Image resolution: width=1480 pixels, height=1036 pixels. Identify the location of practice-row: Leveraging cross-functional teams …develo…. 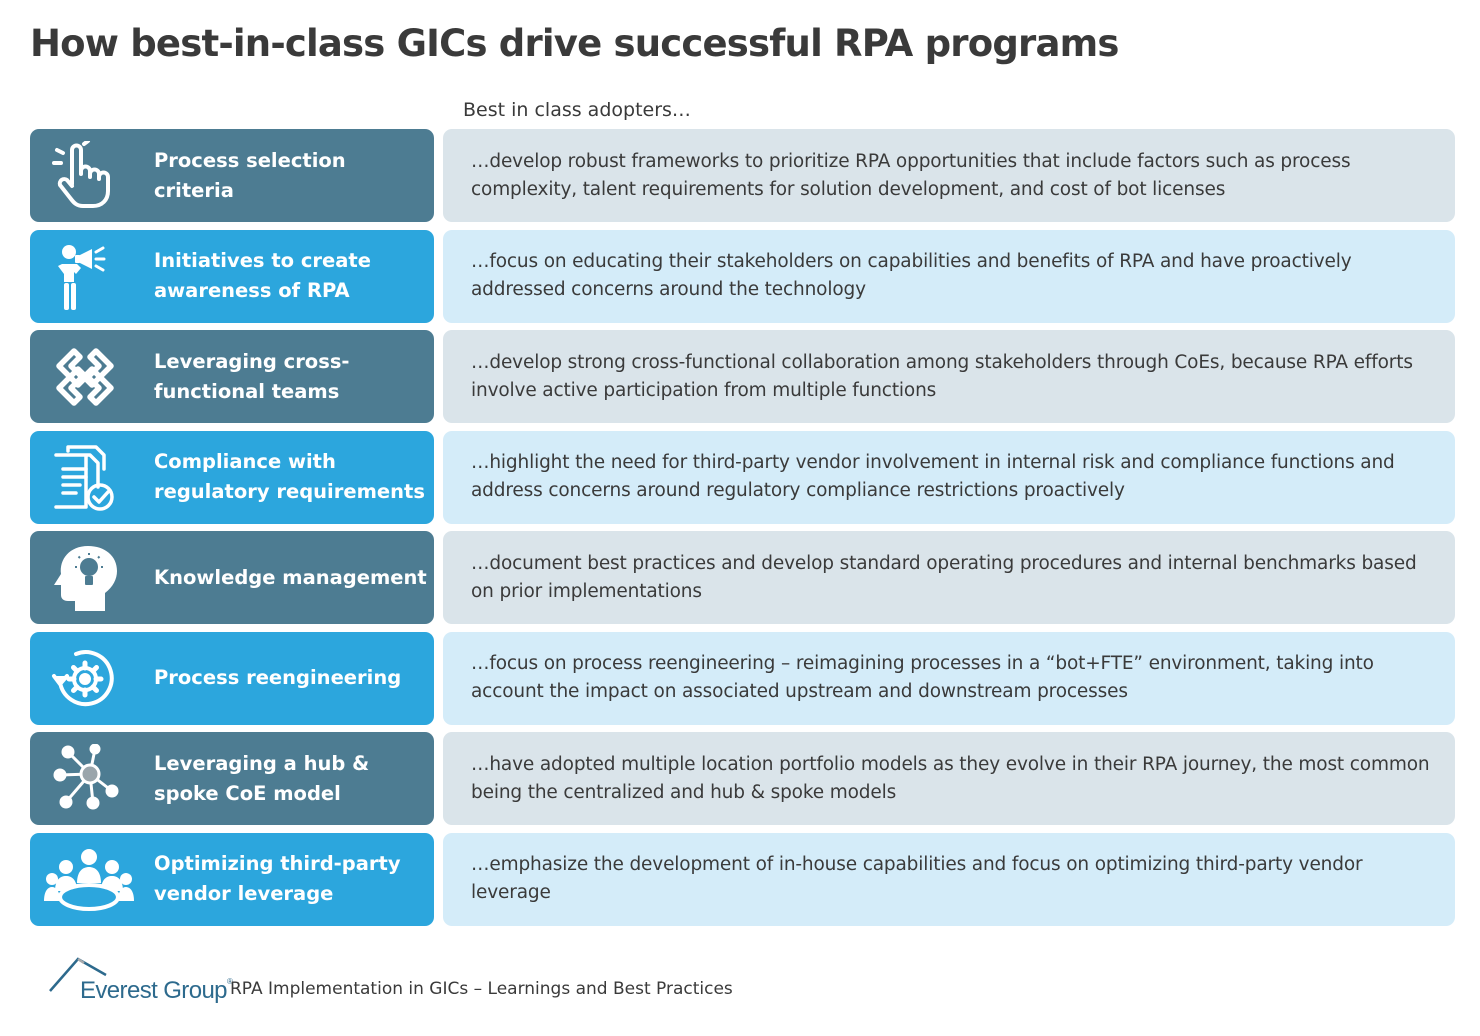
(742, 376).